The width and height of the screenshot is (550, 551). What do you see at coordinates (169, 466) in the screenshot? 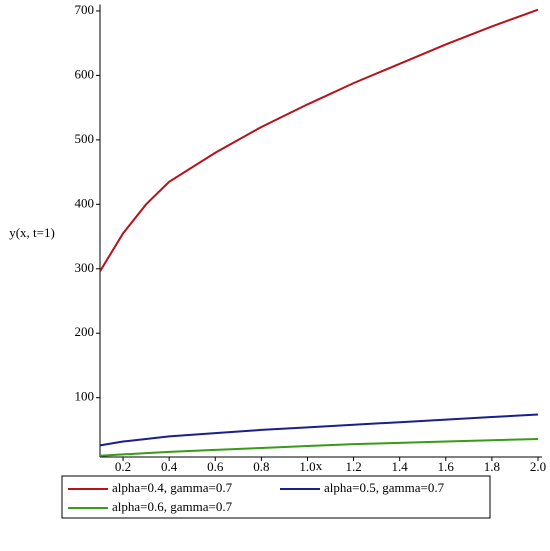
I see `x-tick-label: 0.4` at bounding box center [169, 466].